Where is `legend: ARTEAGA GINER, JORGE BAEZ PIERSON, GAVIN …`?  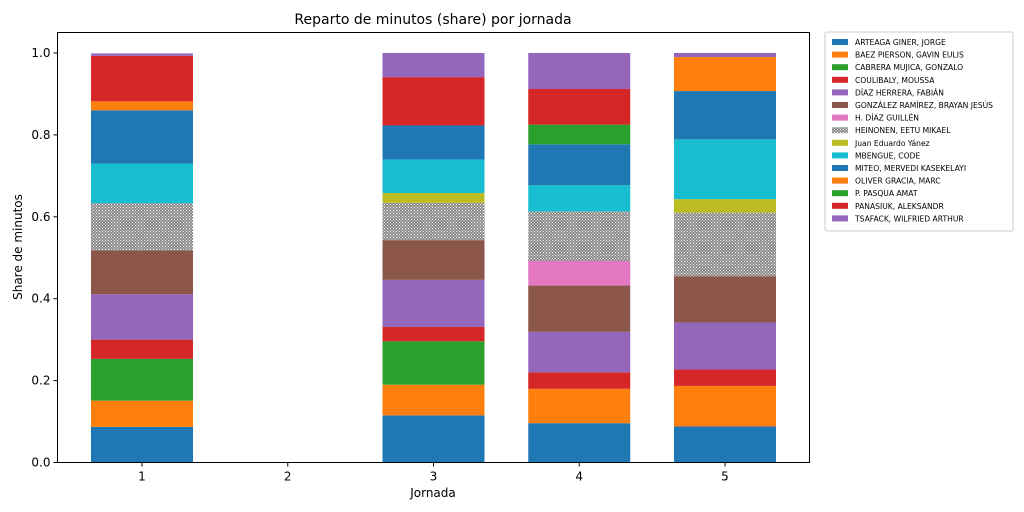 legend: ARTEAGA GINER, JORGE BAEZ PIERSON, GAVIN … is located at coordinates (919, 131).